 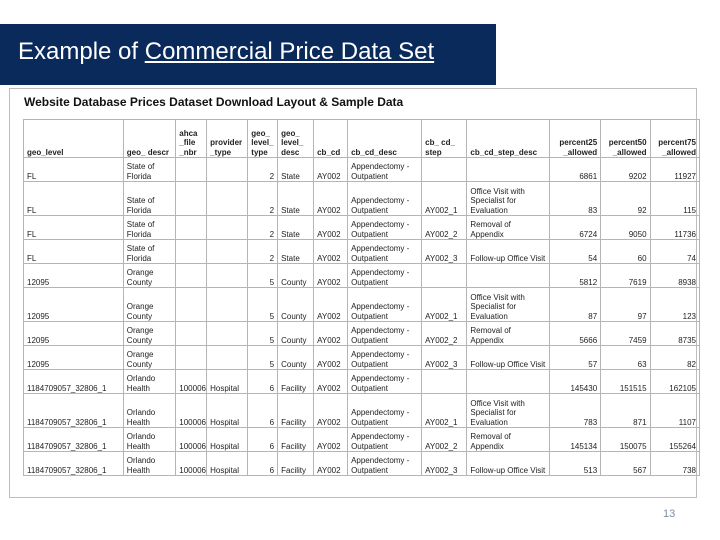 I want to click on table-cell: 151515, so click(x=625, y=381).